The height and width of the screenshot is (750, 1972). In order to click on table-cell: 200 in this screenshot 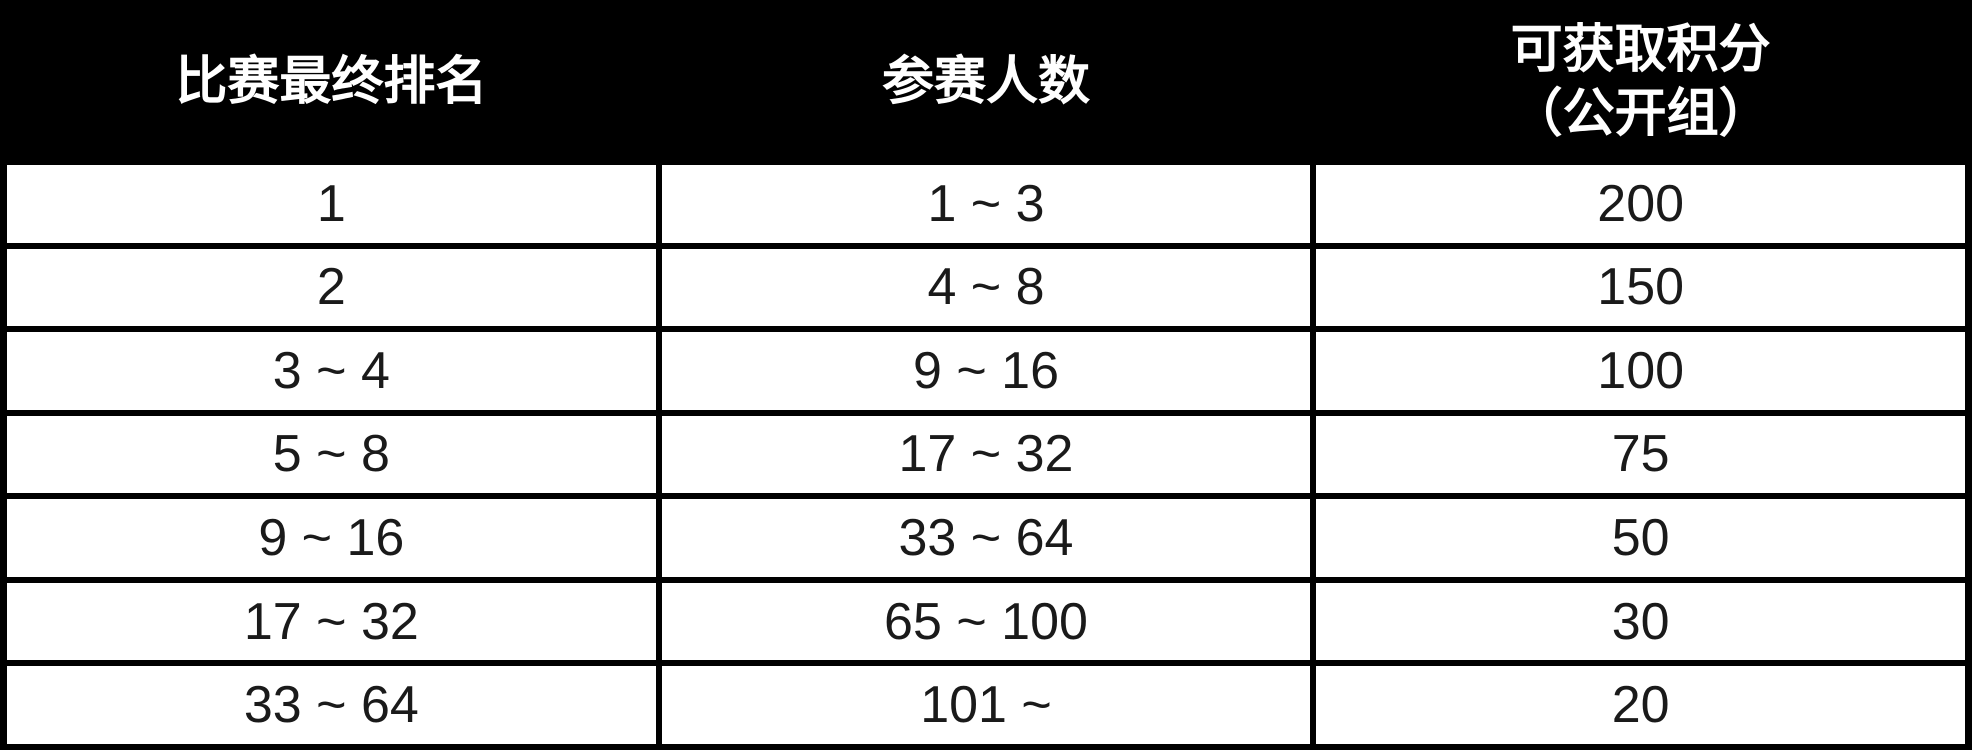, I will do `click(1640, 204)`.